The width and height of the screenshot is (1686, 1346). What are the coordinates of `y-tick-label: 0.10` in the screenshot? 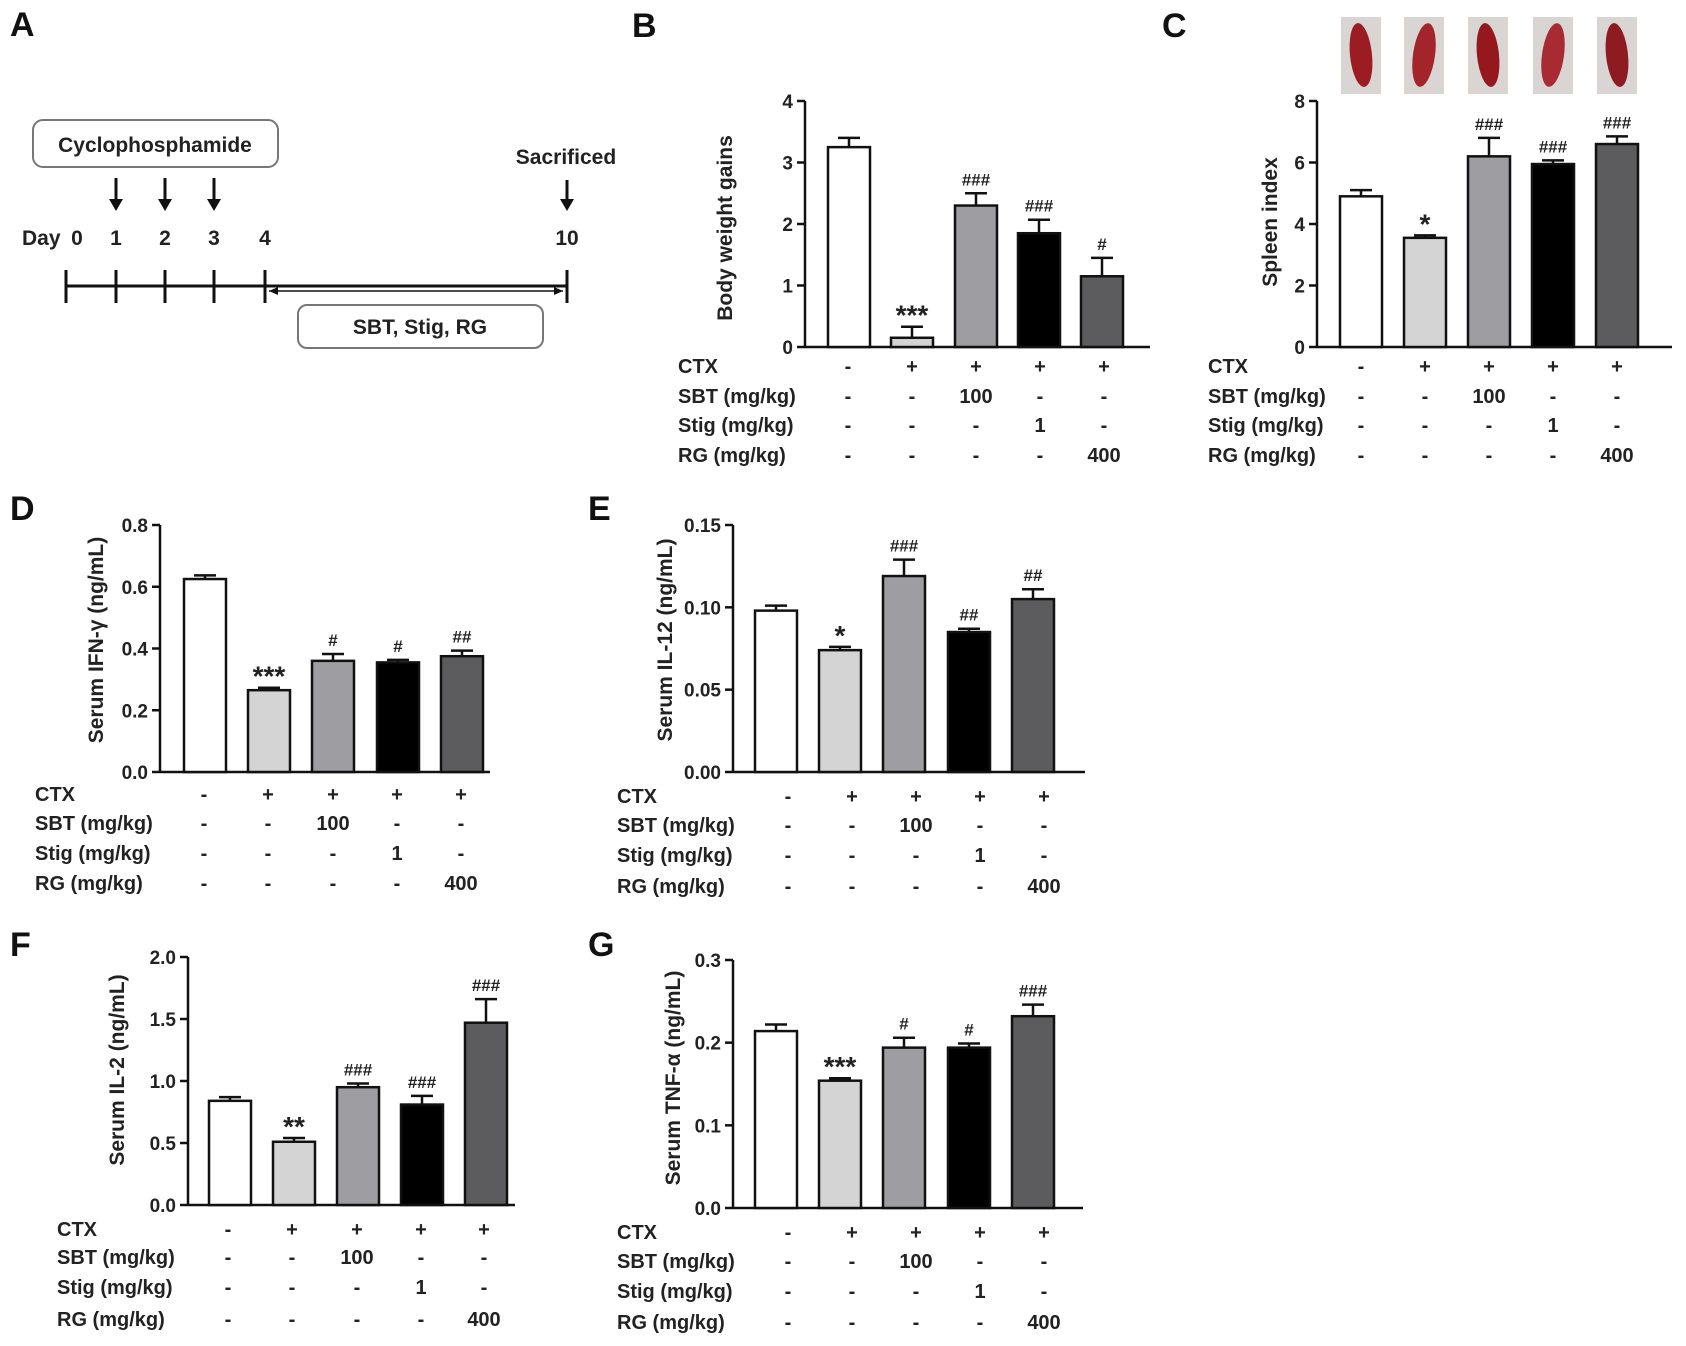 It's located at (702, 608).